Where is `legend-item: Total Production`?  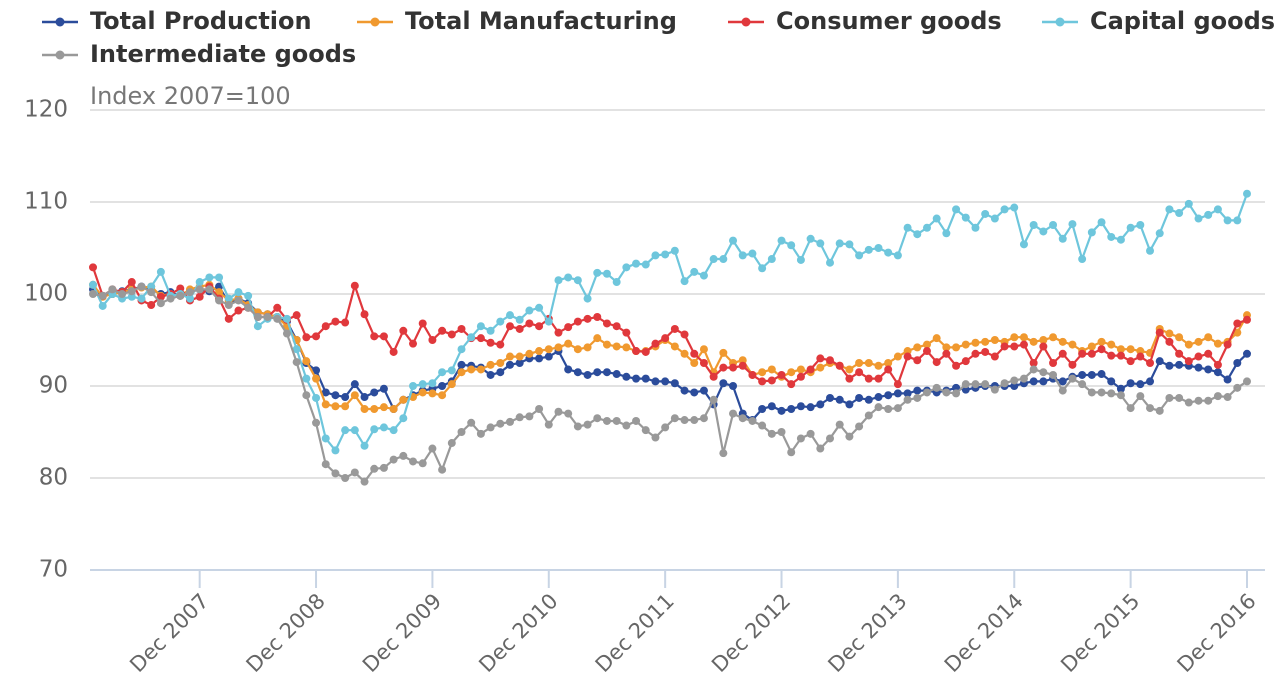
legend-item: Total Production is located at coordinates (177, 21).